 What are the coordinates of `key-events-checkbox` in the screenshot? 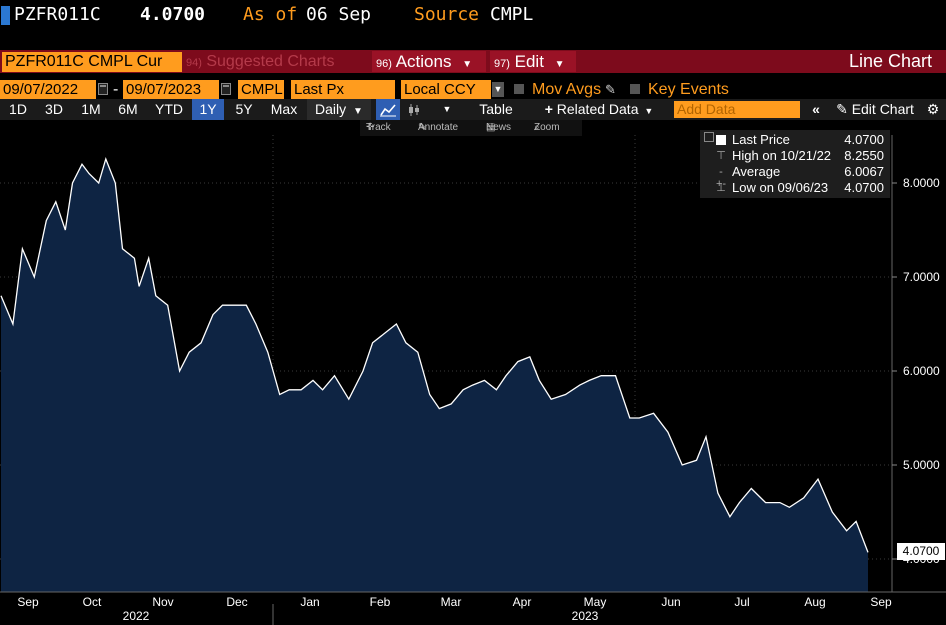 It's located at (635, 89).